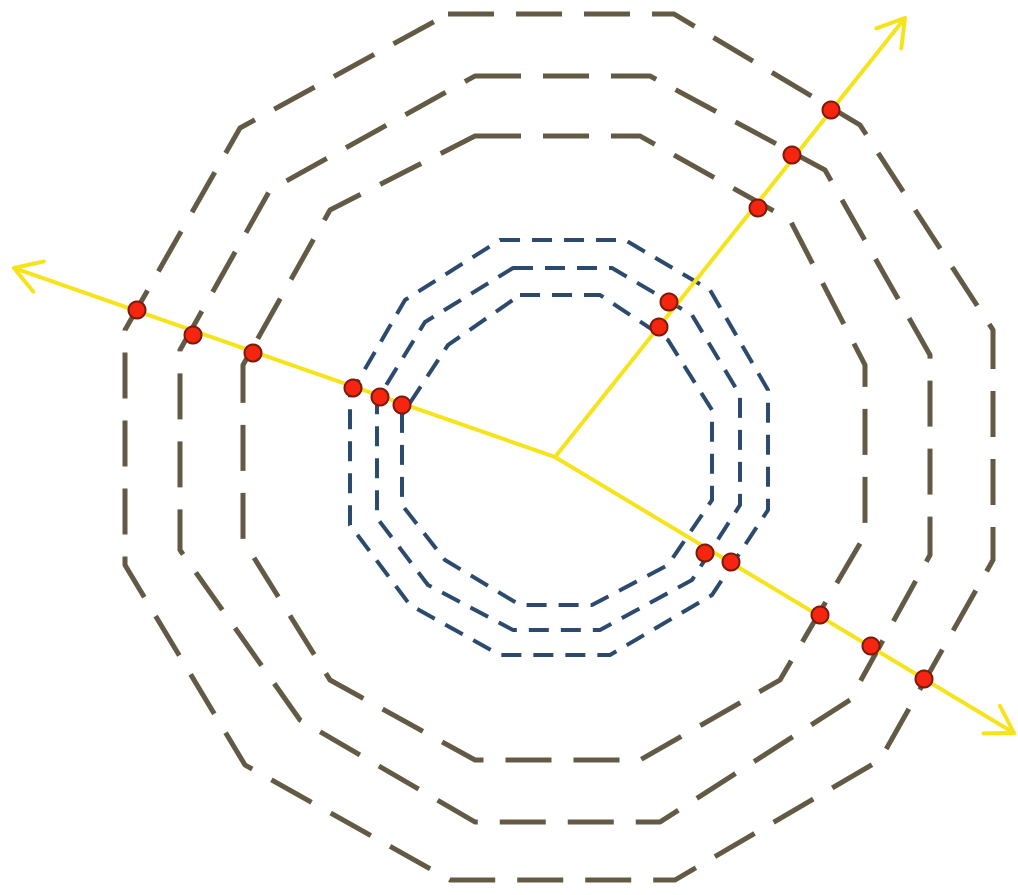  I want to click on track-upper-right-arrowhead-icon, so click(890, 33).